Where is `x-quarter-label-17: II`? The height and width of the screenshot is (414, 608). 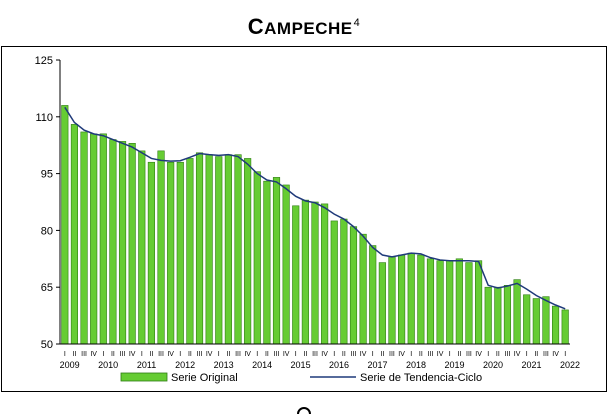 x-quarter-label-17: II is located at coordinates (228, 354).